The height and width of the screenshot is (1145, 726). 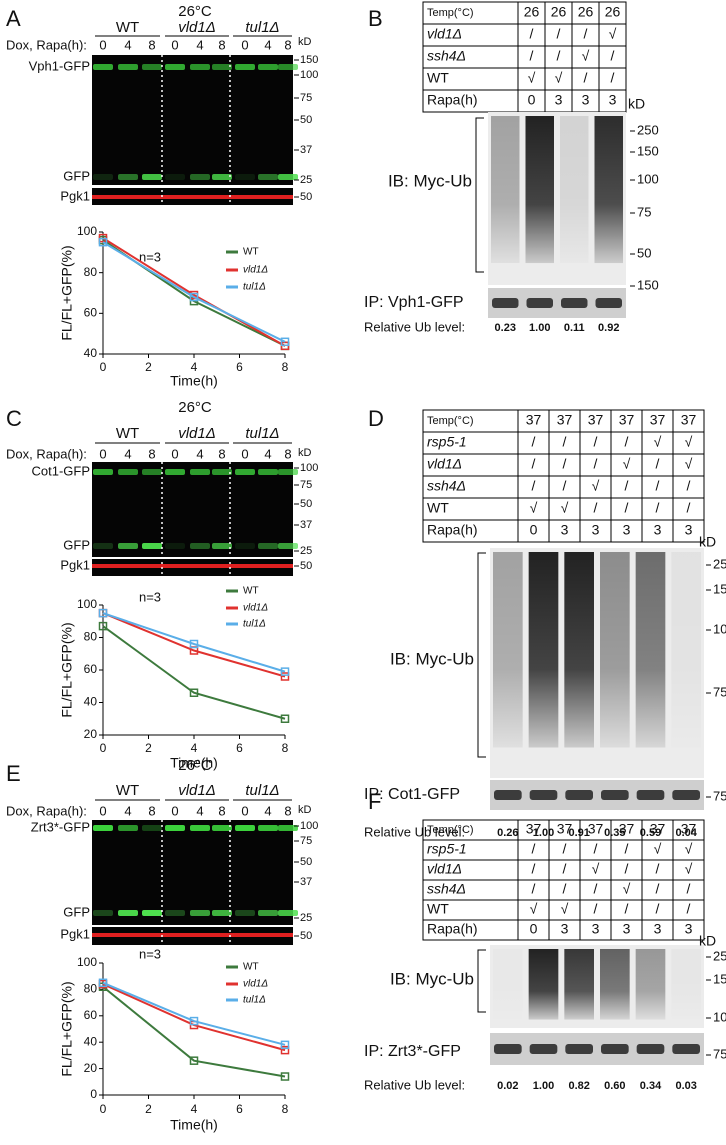 I want to click on legend-label: tul1Δ, so click(x=254, y=287).